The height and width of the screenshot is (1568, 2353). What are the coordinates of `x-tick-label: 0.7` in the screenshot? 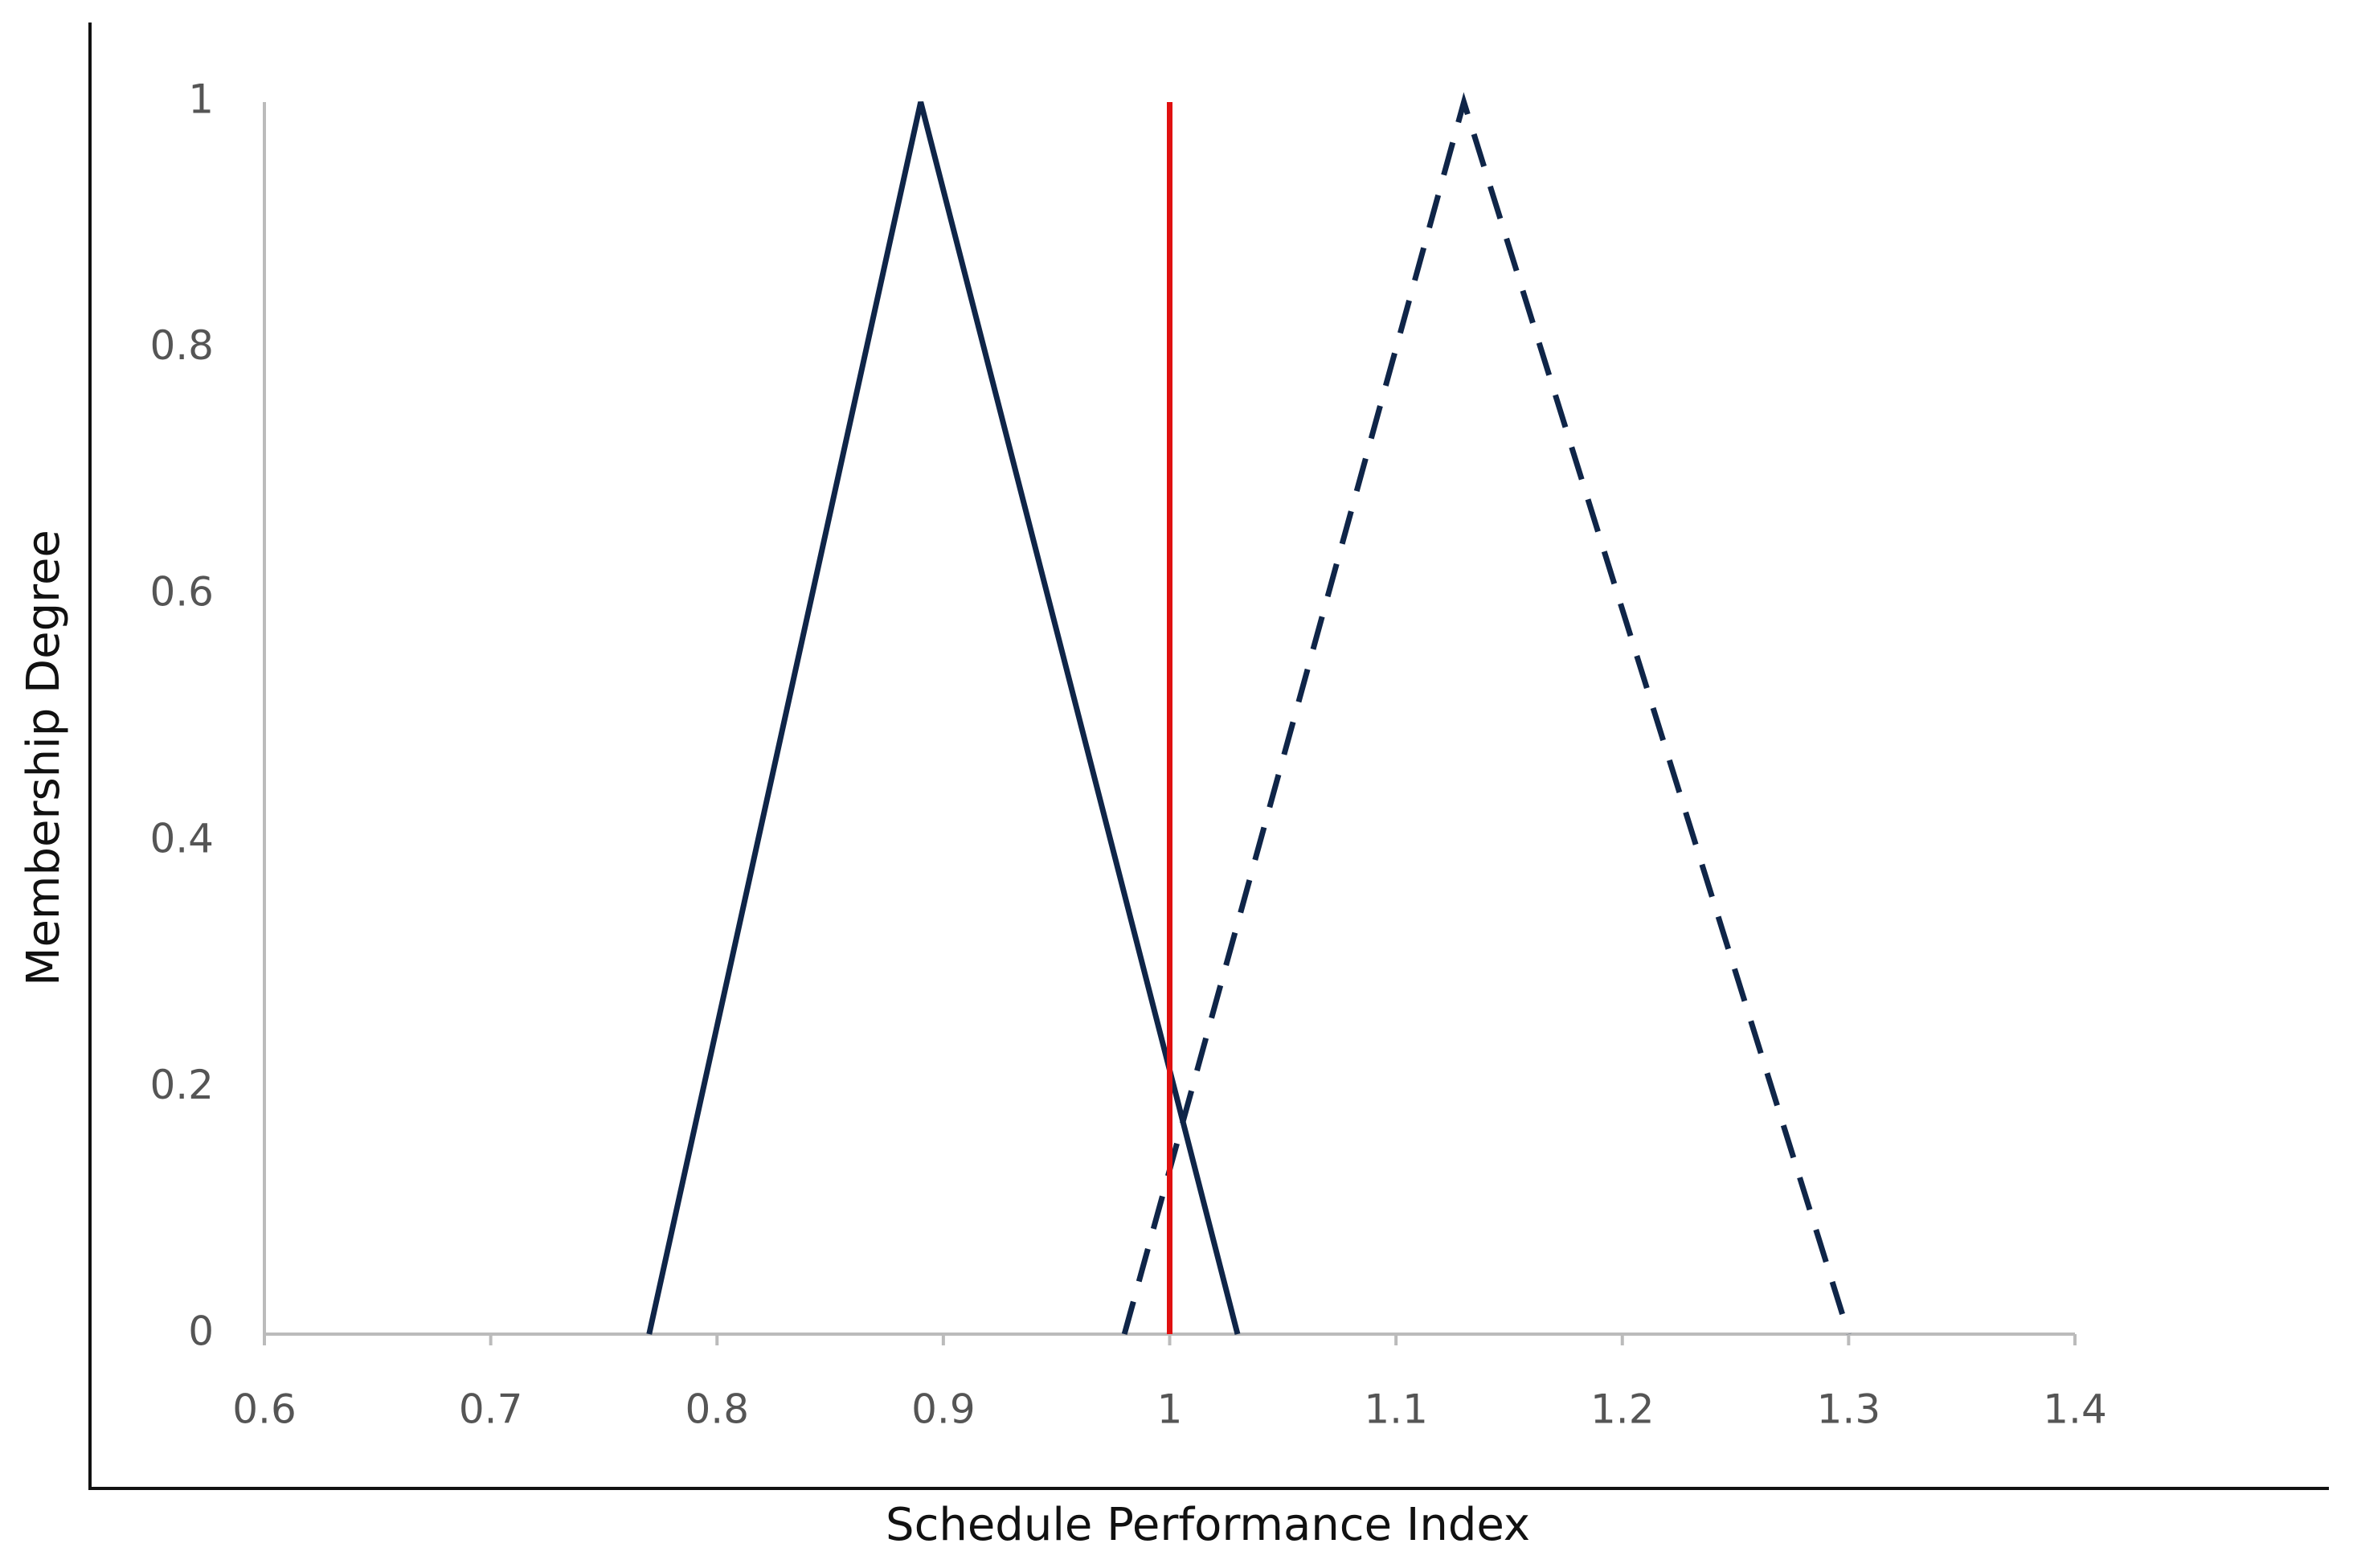 It's located at (491, 1409).